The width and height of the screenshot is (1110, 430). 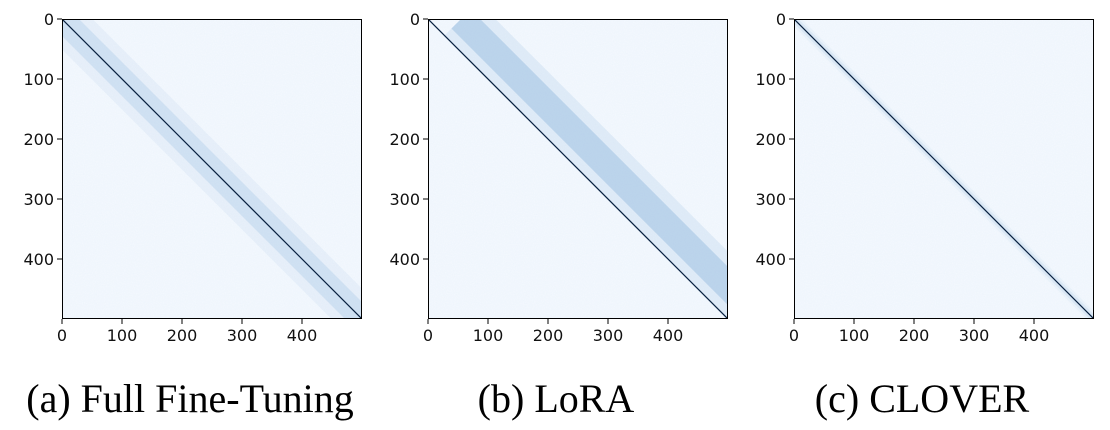 I want to click on panel-caption-clover: (c) CLOVER, so click(x=922, y=398).